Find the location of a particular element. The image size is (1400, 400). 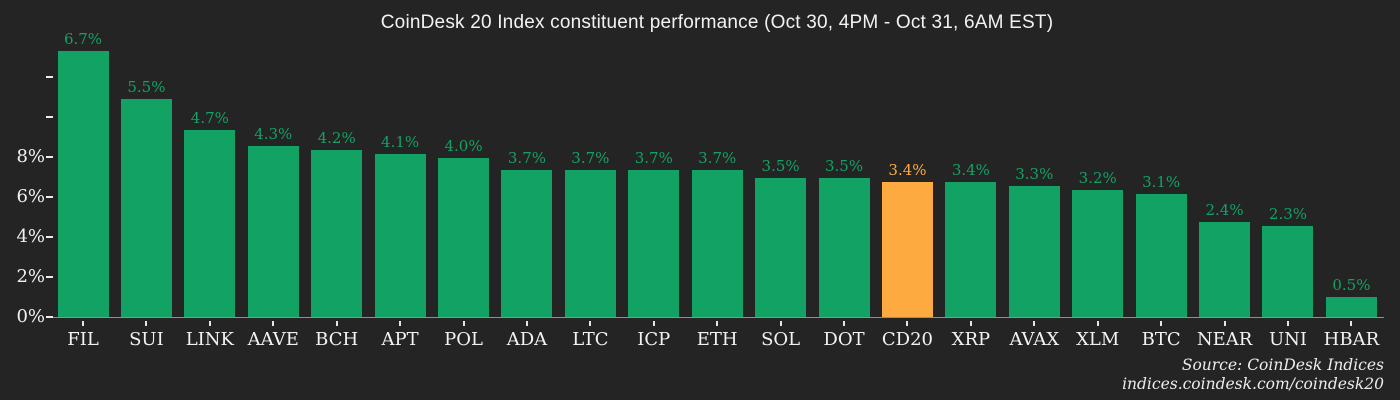

bar-value-label-UNI: 2.3% is located at coordinates (1288, 213).